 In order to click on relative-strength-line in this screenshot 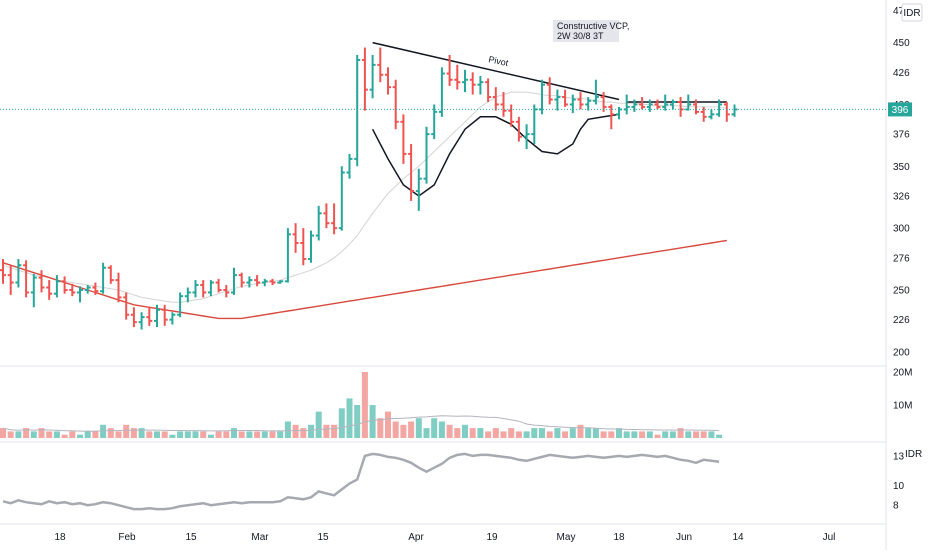, I will do `click(361, 481)`.